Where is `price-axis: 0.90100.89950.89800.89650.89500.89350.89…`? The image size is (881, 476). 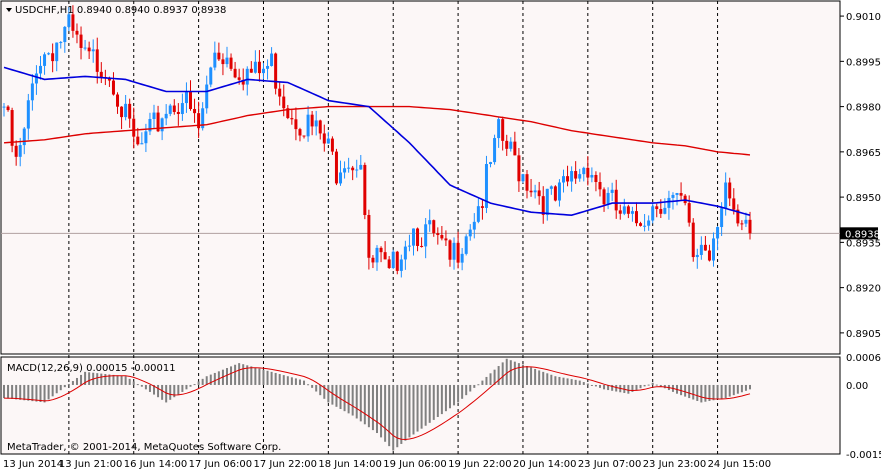
price-axis: 0.90100.89950.89800.89650.89500.89350.89… is located at coordinates (860, 176).